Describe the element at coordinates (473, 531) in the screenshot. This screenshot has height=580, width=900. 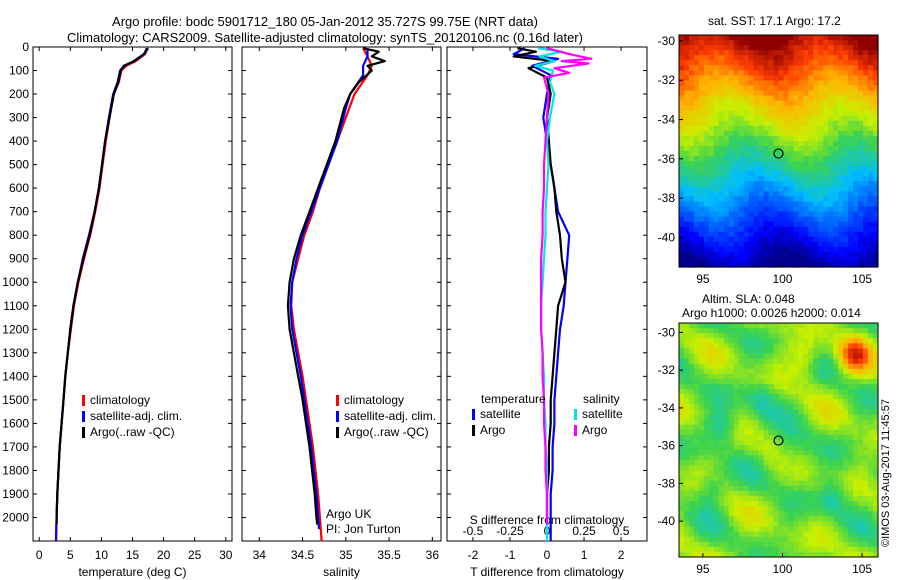
I see `secondary-x-tick-label: -0.5` at that location.